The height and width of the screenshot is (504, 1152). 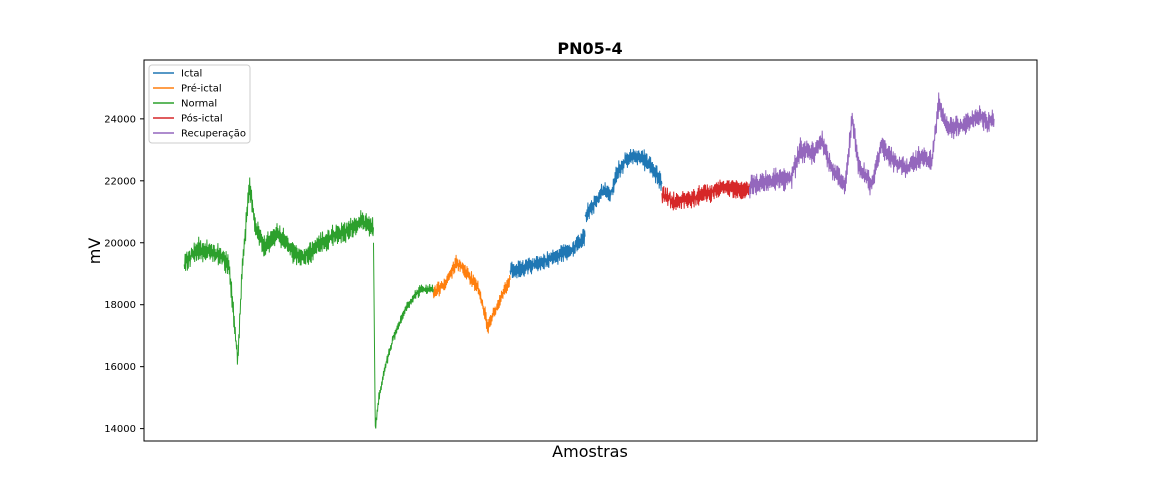 What do you see at coordinates (124, 274) in the screenshot?
I see `y-axis: 14000 16000 18000 20000 22000 24000` at bounding box center [124, 274].